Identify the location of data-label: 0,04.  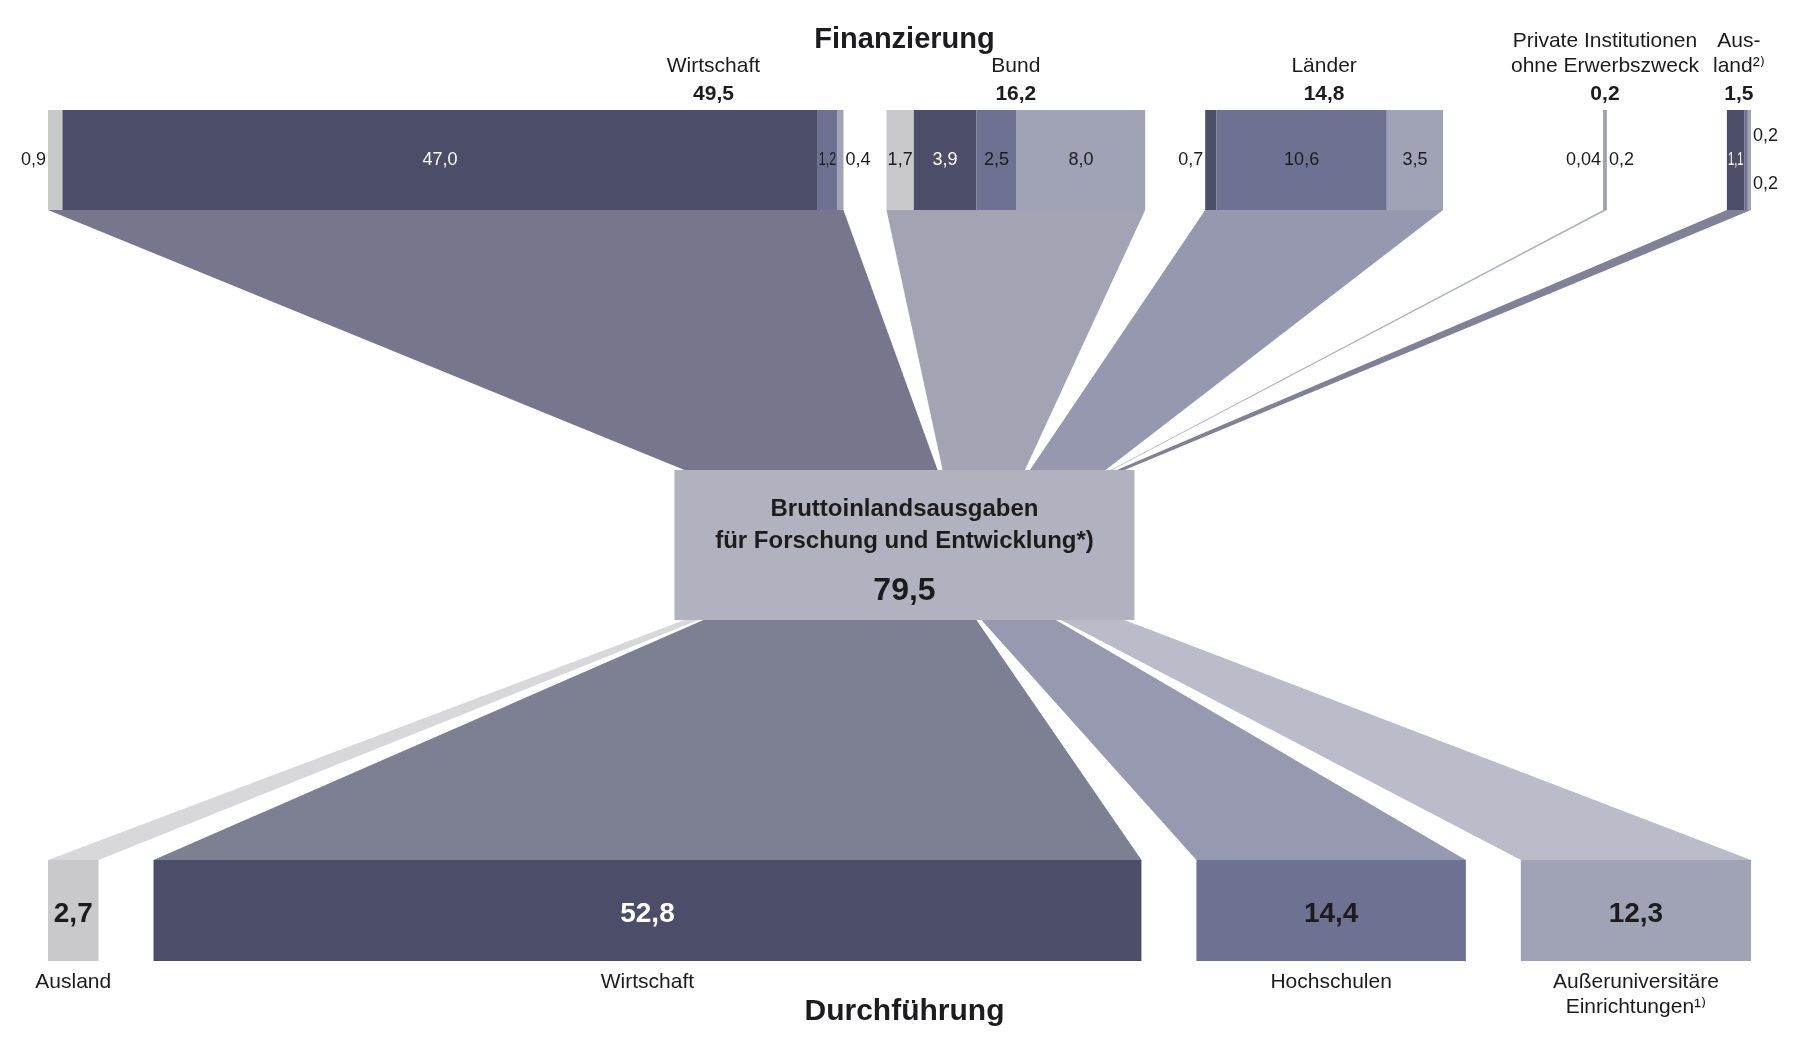
(1583, 158).